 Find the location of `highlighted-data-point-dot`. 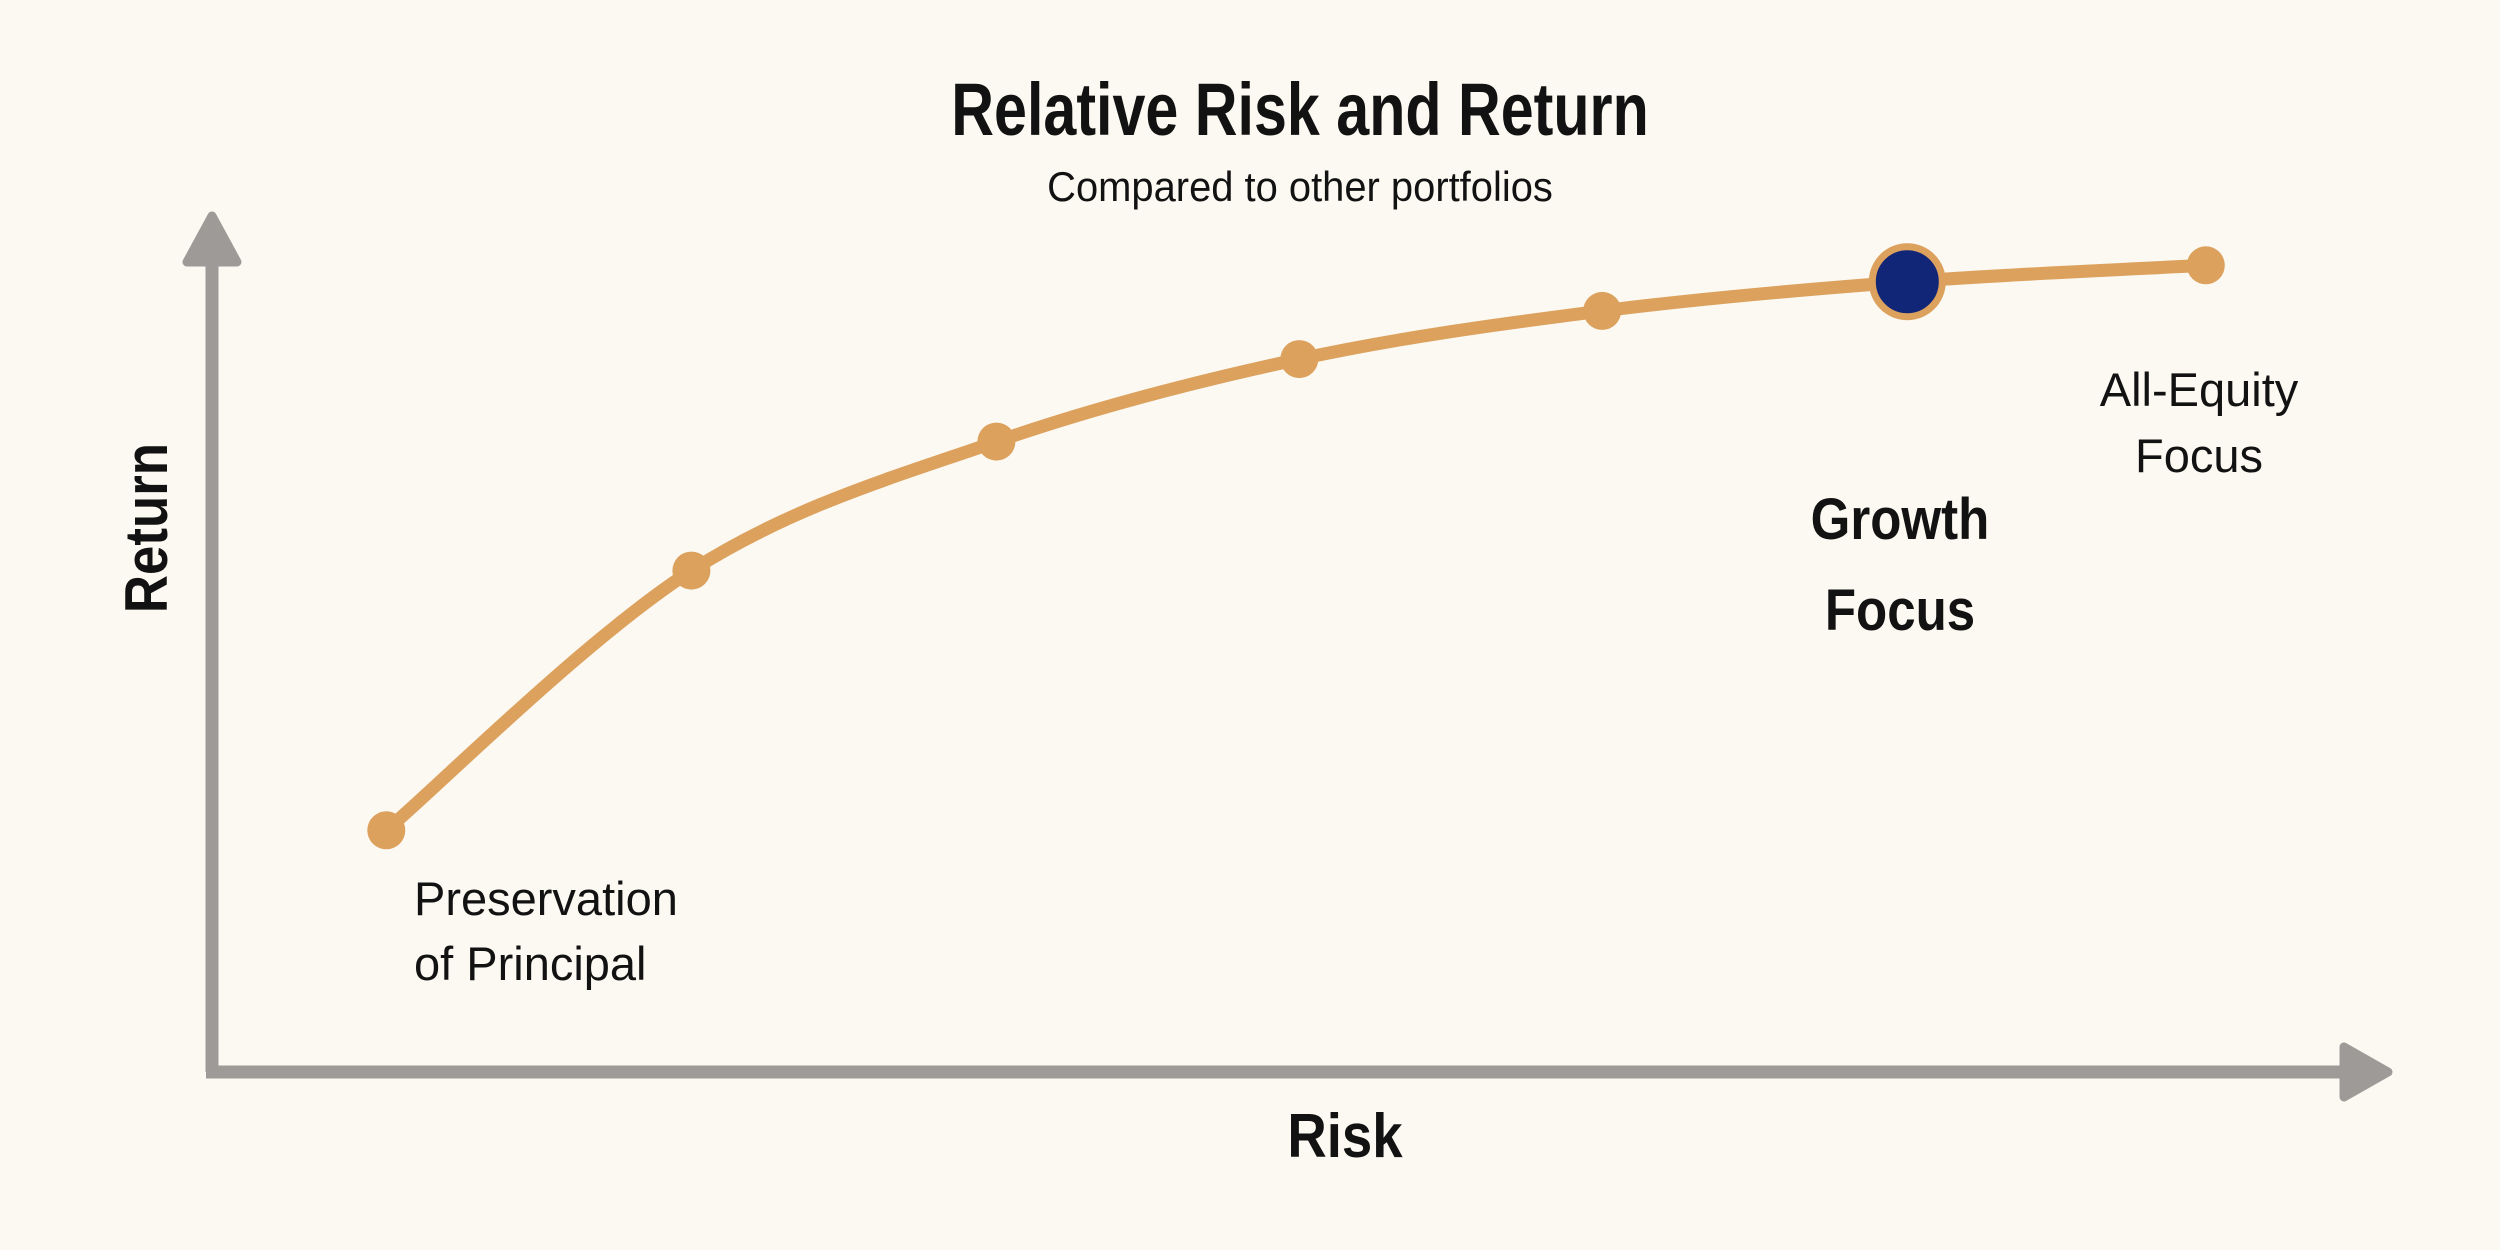

highlighted-data-point-dot is located at coordinates (1907, 282).